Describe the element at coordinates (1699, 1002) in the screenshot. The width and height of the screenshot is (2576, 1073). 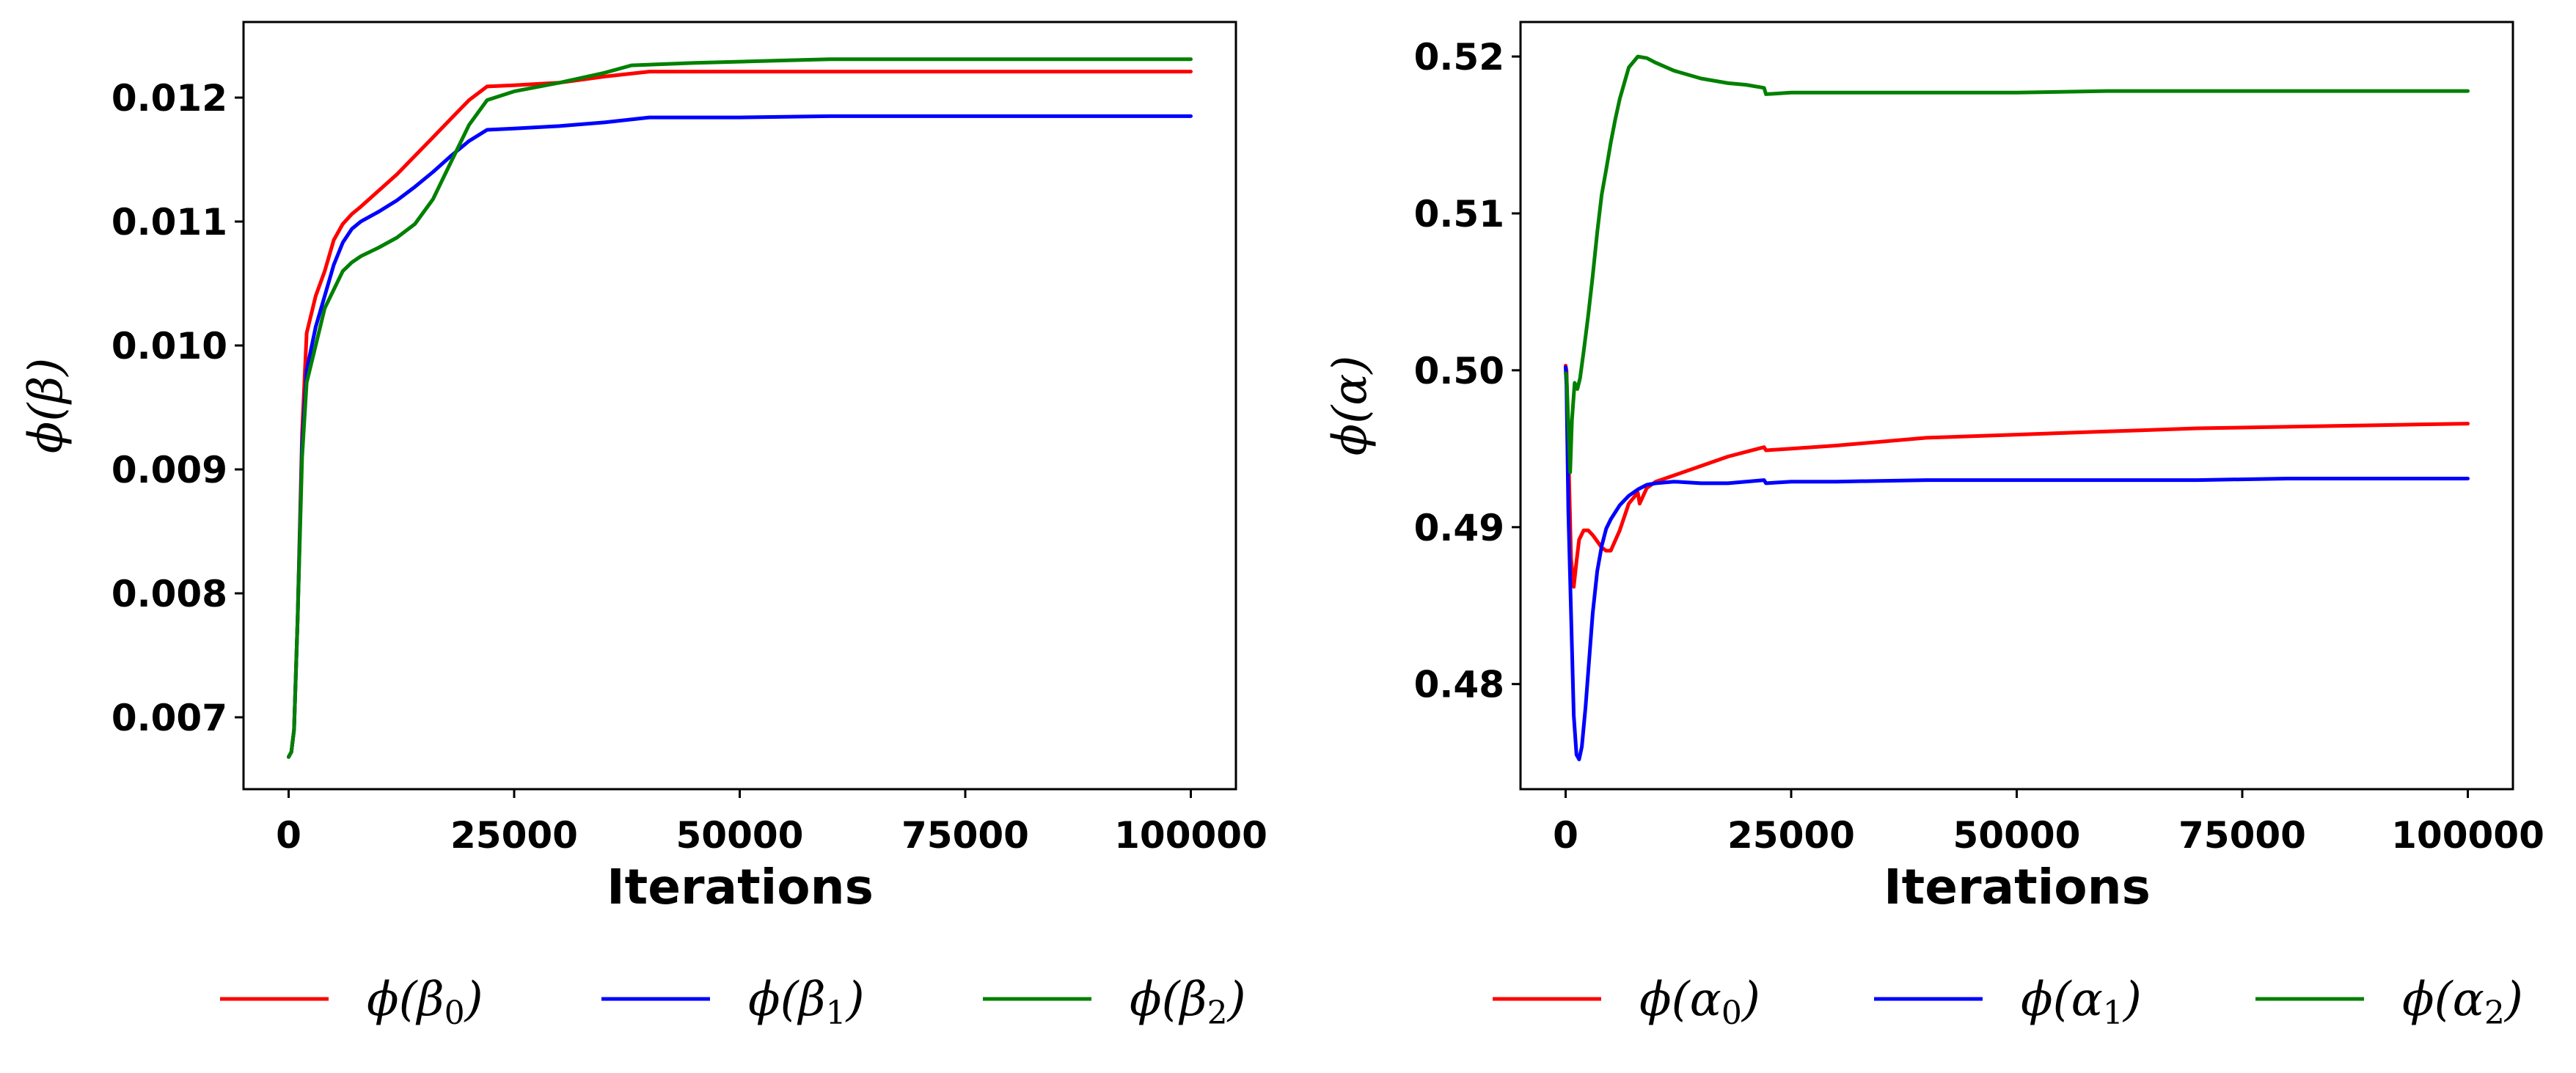
I see `legend-label: ϕ(α0)` at that location.